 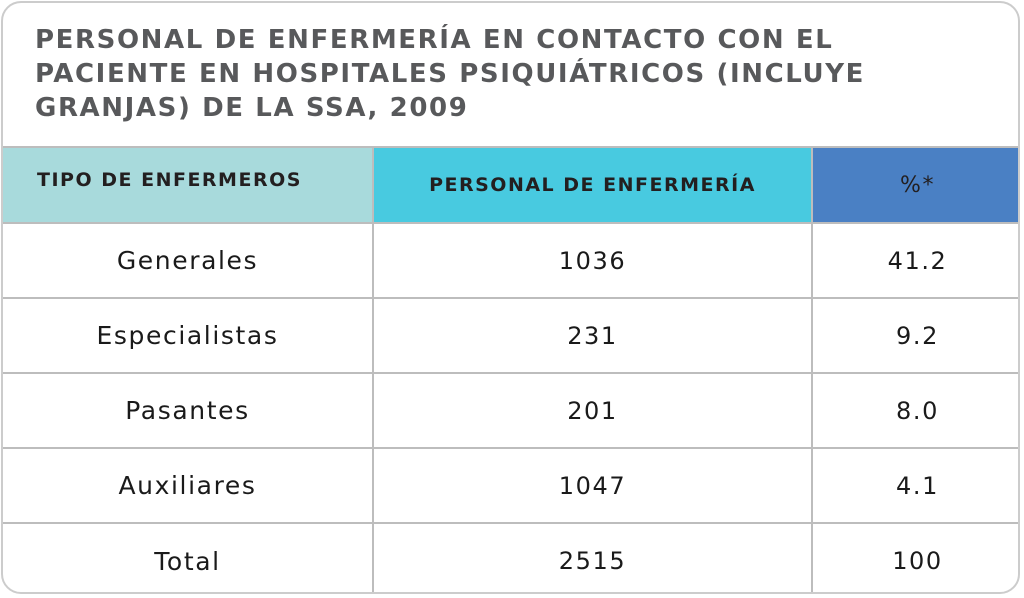 I want to click on cell-type: Total, so click(x=188, y=557).